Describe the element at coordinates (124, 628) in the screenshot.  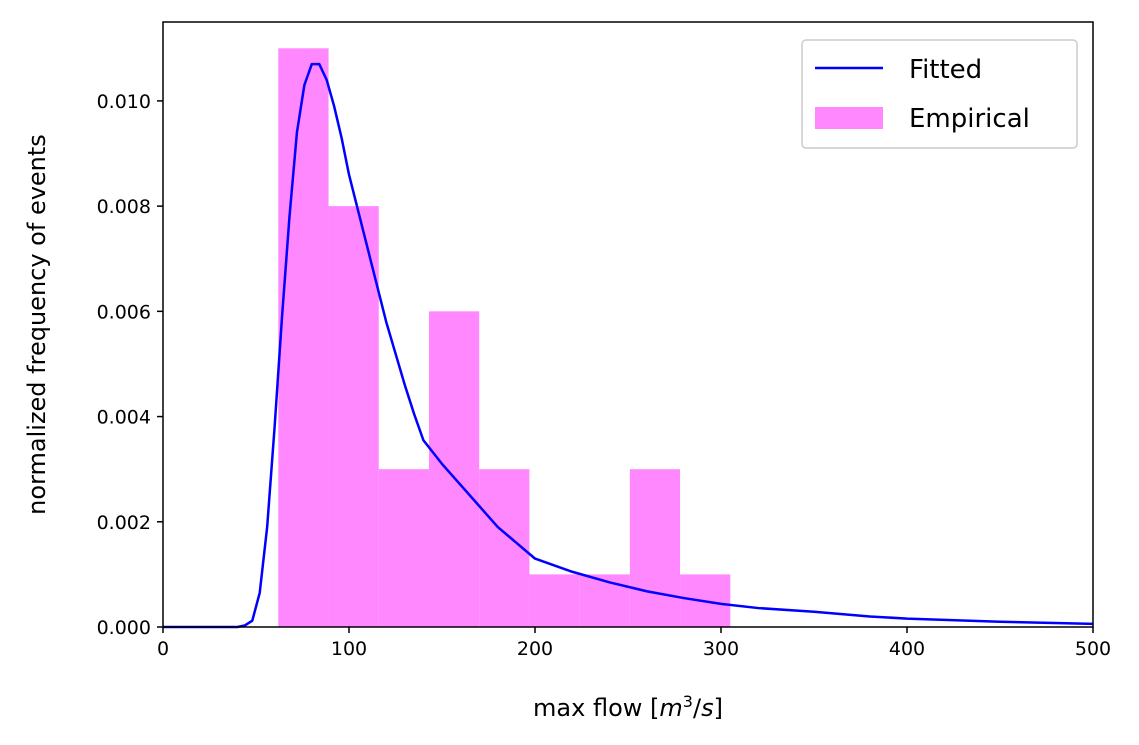
I see `y-tick-label: 0.000` at that location.